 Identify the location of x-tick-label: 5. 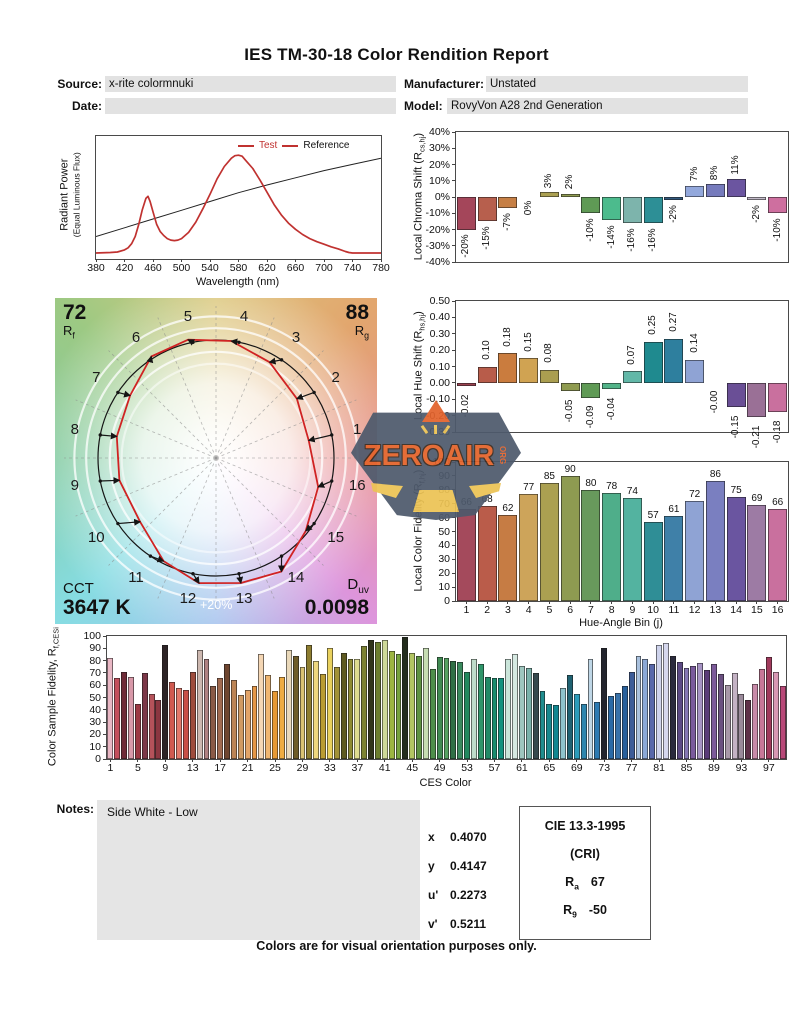
(137, 768).